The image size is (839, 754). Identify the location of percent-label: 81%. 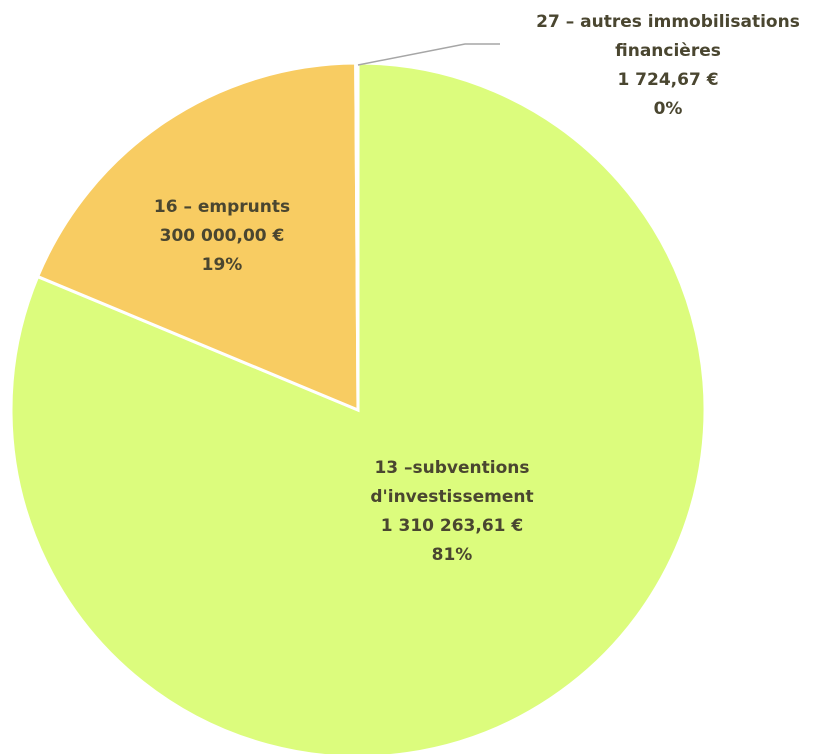
(452, 555).